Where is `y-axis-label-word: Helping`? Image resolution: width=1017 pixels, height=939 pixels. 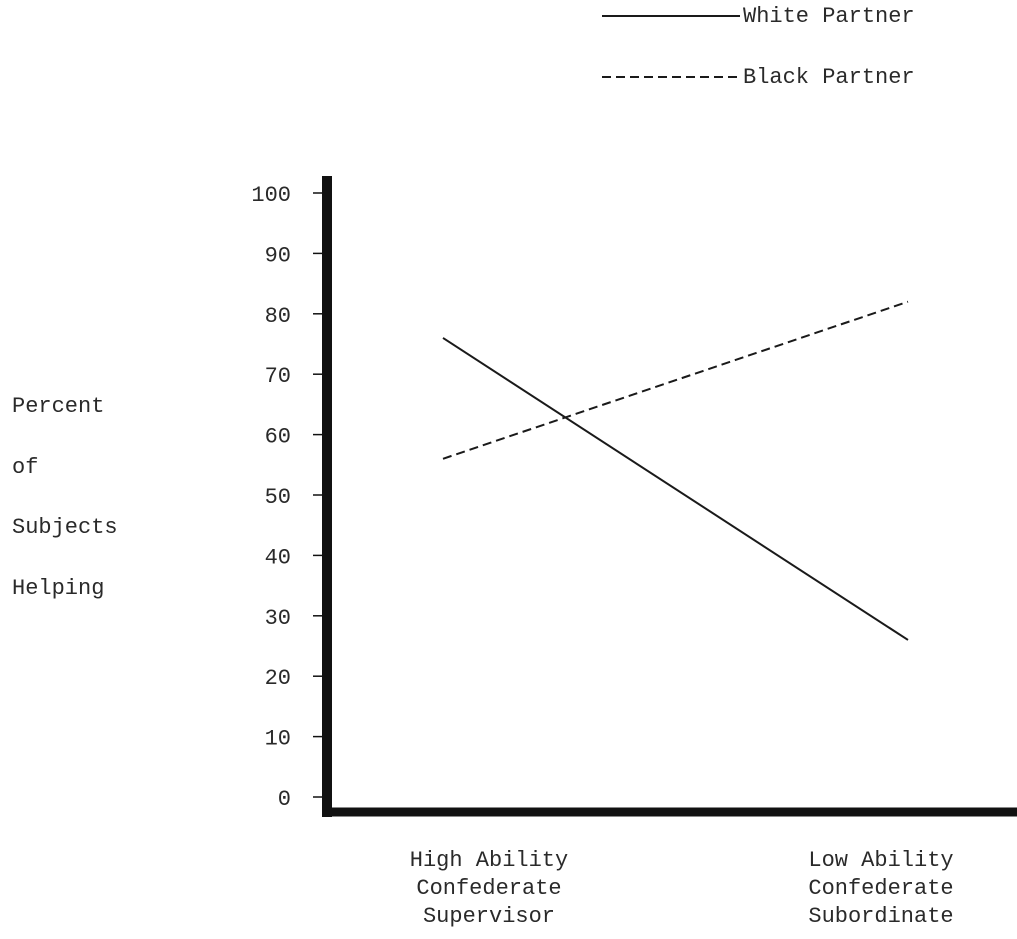 y-axis-label-word: Helping is located at coordinates (58, 588).